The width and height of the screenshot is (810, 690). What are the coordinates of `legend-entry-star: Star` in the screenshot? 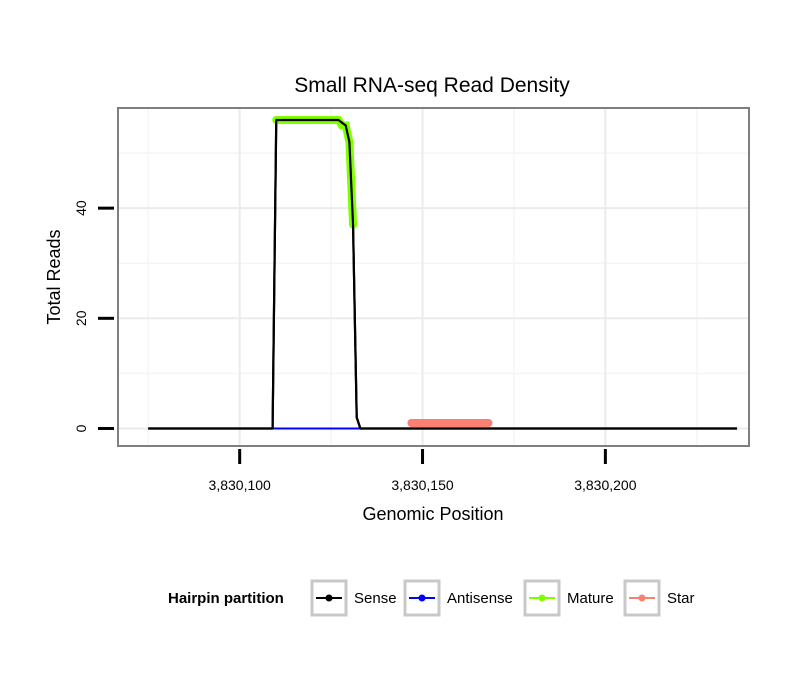 It's located at (659, 598).